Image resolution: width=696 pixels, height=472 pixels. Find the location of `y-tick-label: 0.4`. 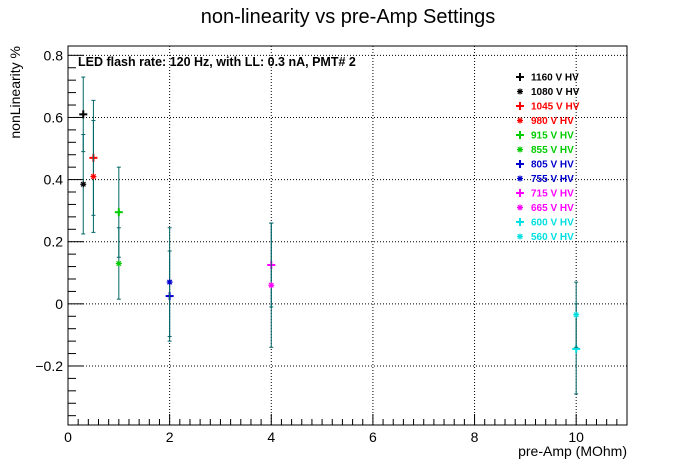

y-tick-label: 0.4 is located at coordinates (54, 180).